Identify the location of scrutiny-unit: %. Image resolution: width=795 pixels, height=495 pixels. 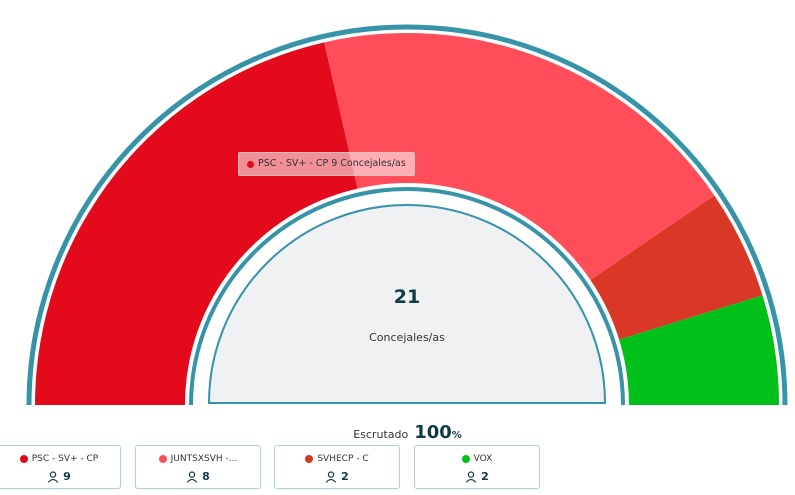
(456, 435).